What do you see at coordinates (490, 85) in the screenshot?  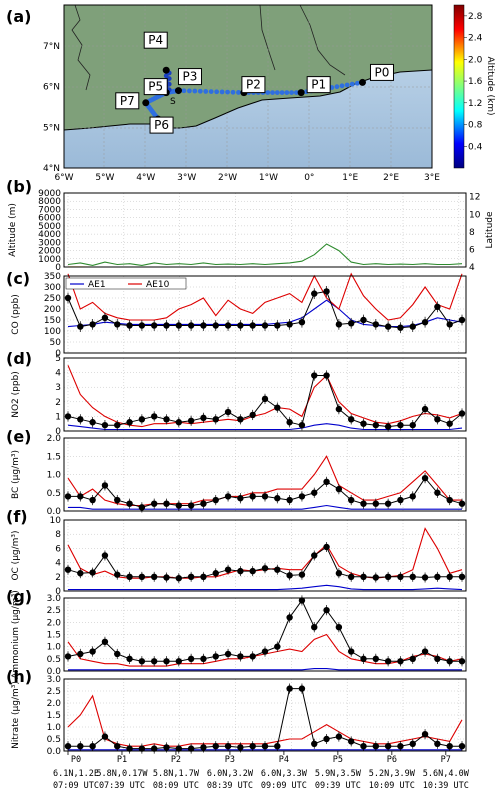 I see `colorbar-label: Altitude (km)` at bounding box center [490, 85].